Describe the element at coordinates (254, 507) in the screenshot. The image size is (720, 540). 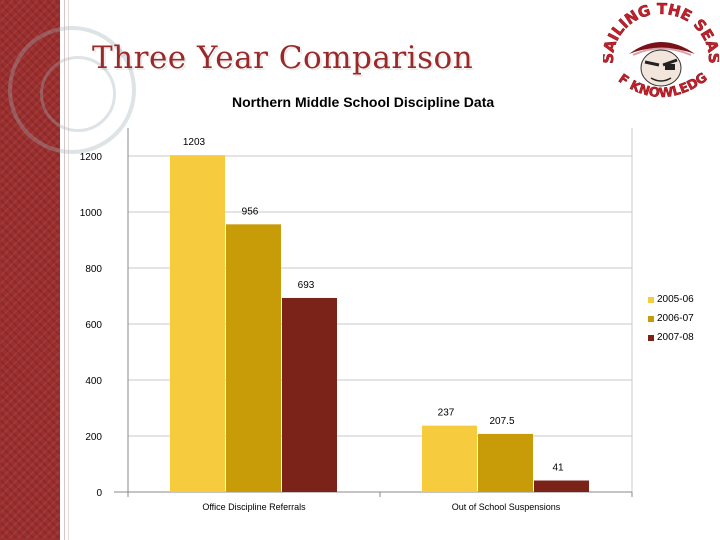
I see `category-label: Office Discipline Referrals` at that location.